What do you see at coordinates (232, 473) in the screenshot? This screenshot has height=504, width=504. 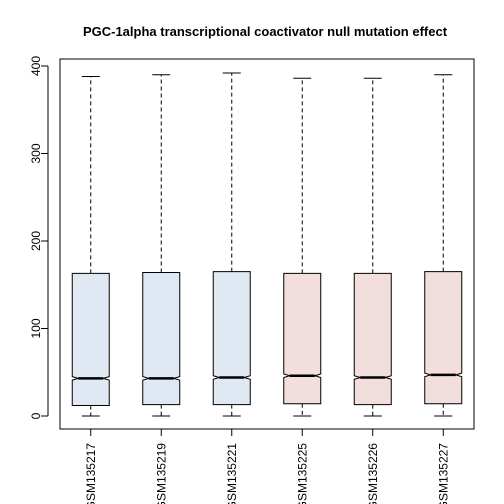 I see `x-tick-label: GSM135221` at bounding box center [232, 473].